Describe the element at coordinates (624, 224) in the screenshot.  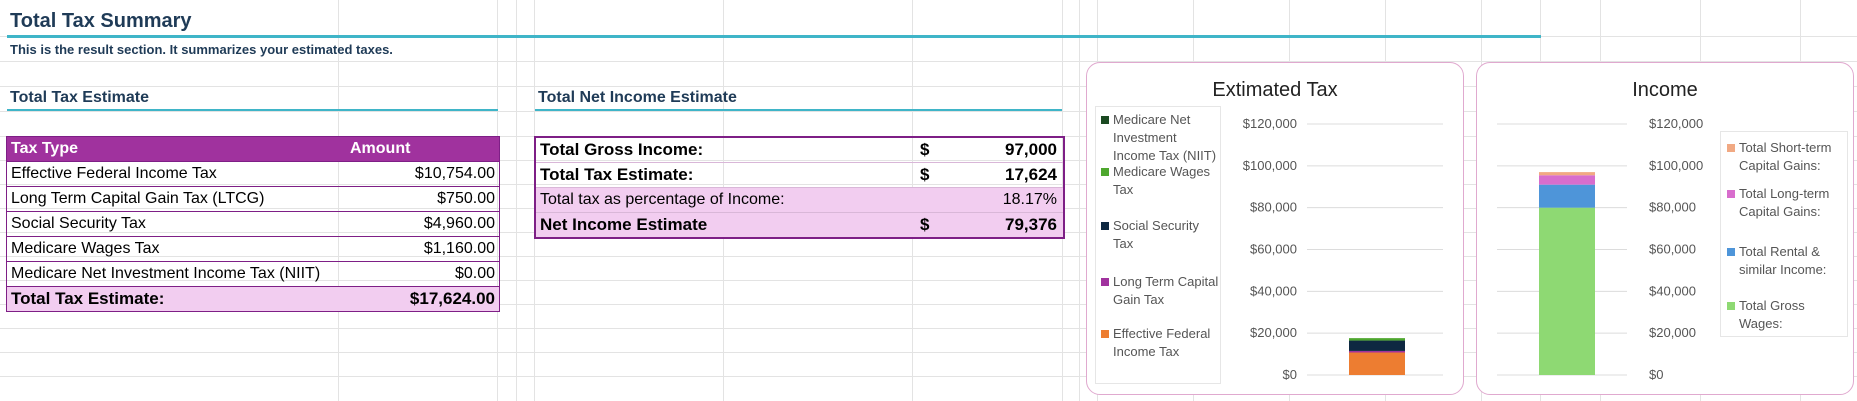
I see `income-label: Net Income Estimate` at that location.